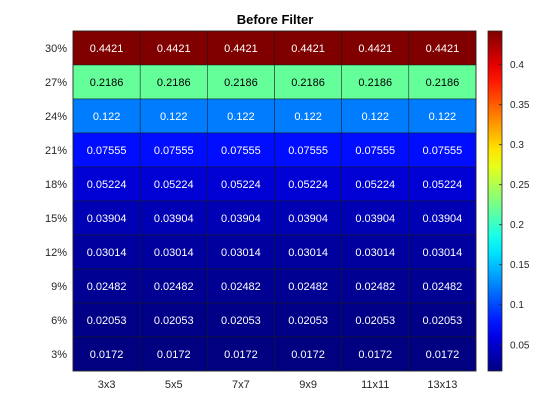  What do you see at coordinates (107, 385) in the screenshot?
I see `x-tick-label: 3x3` at bounding box center [107, 385].